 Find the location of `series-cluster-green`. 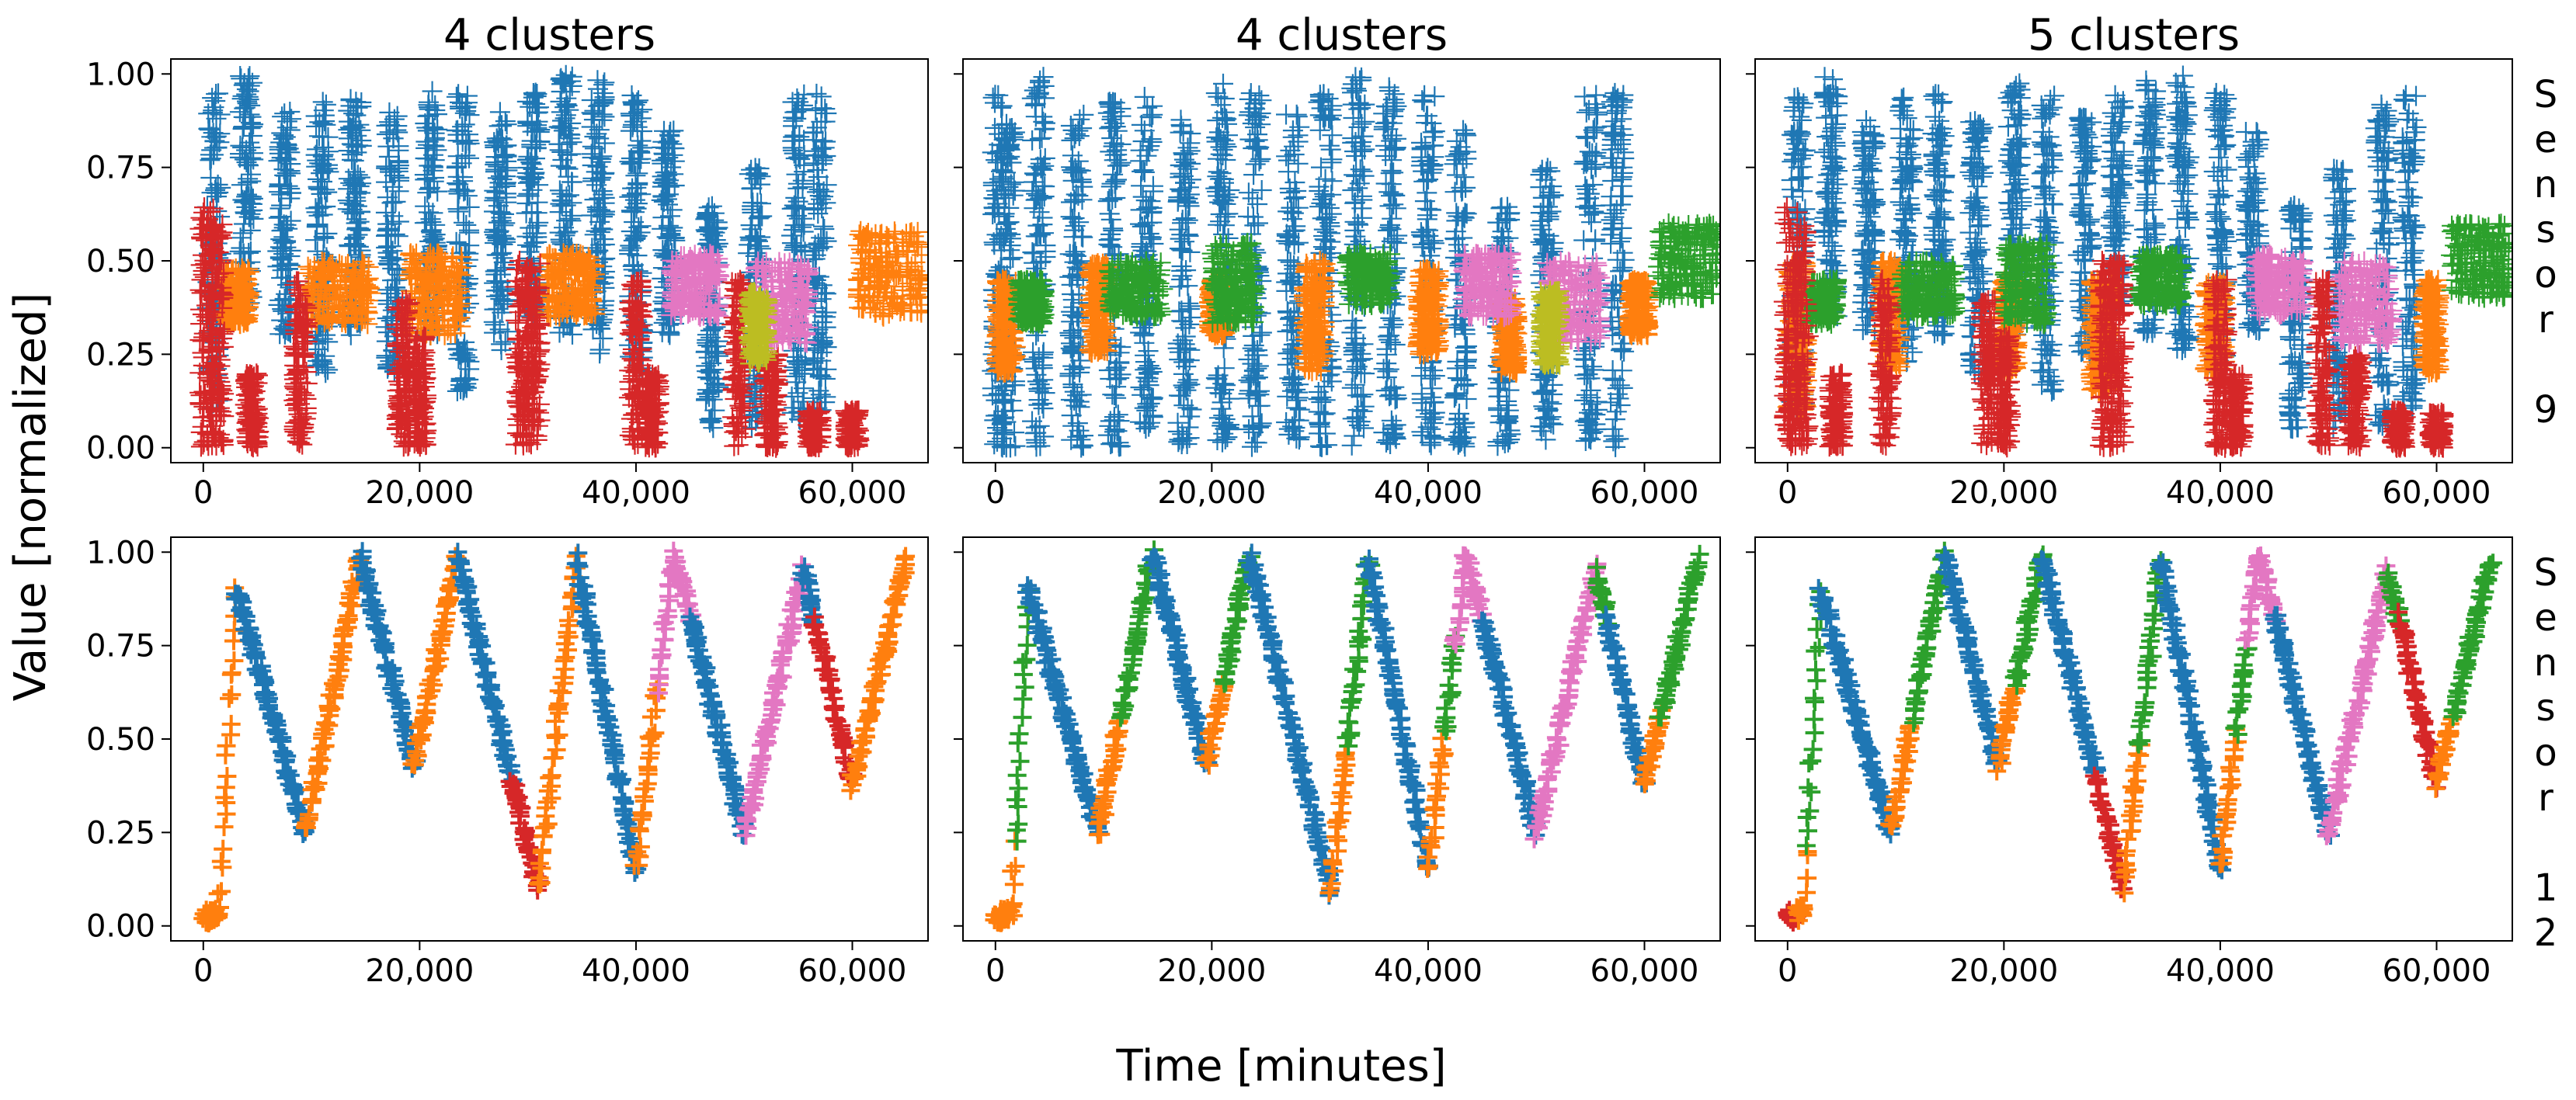

series-cluster-green is located at coordinates (1363, 274).